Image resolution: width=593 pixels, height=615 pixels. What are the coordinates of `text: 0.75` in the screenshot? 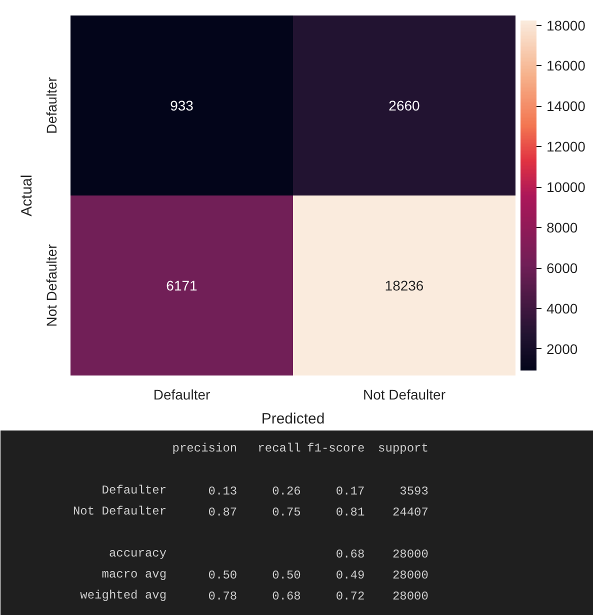 It's located at (286, 513).